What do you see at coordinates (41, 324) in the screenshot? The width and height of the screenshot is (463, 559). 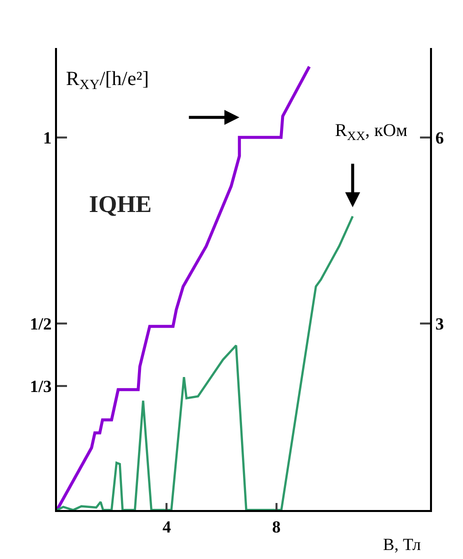 I see `y-tick-label: 1/2` at bounding box center [41, 324].